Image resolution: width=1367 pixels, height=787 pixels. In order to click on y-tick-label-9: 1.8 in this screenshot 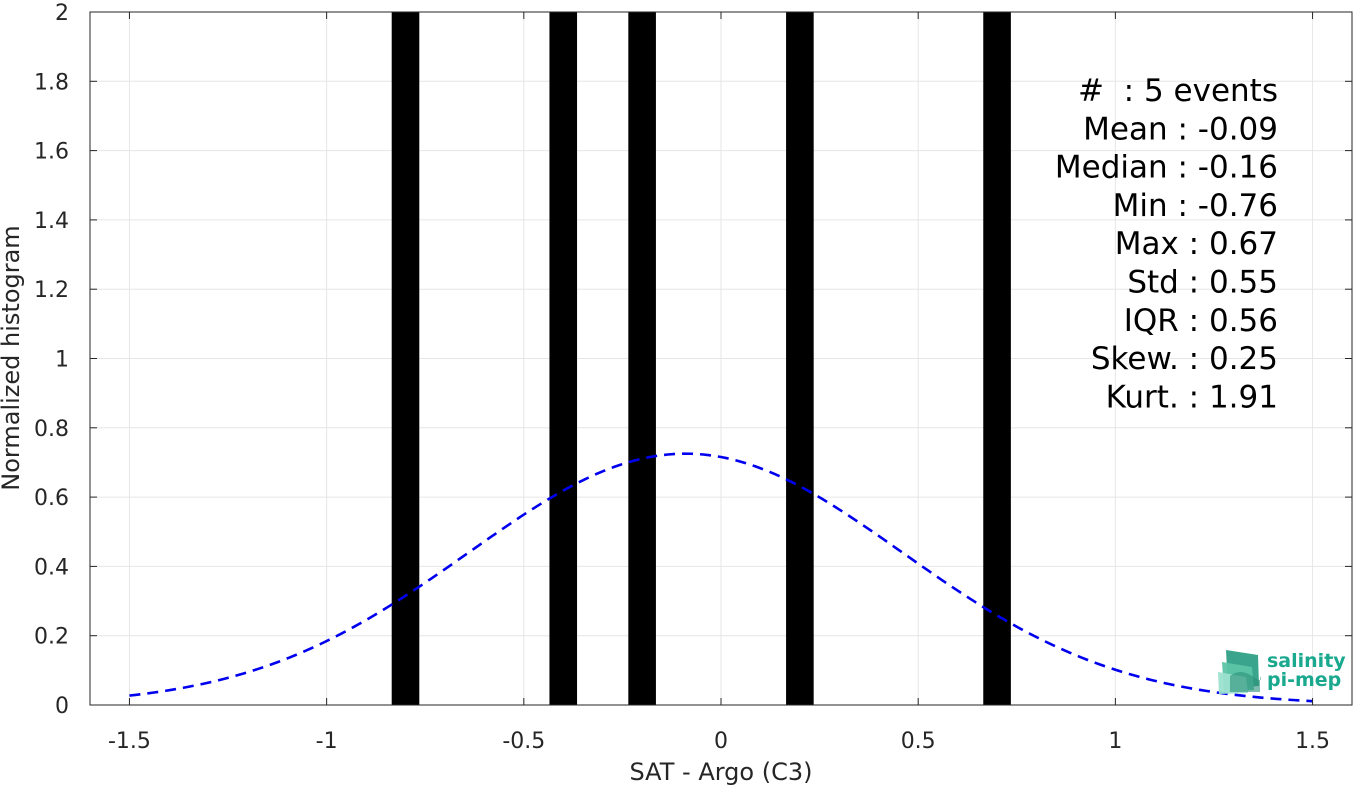, I will do `click(51, 82)`.